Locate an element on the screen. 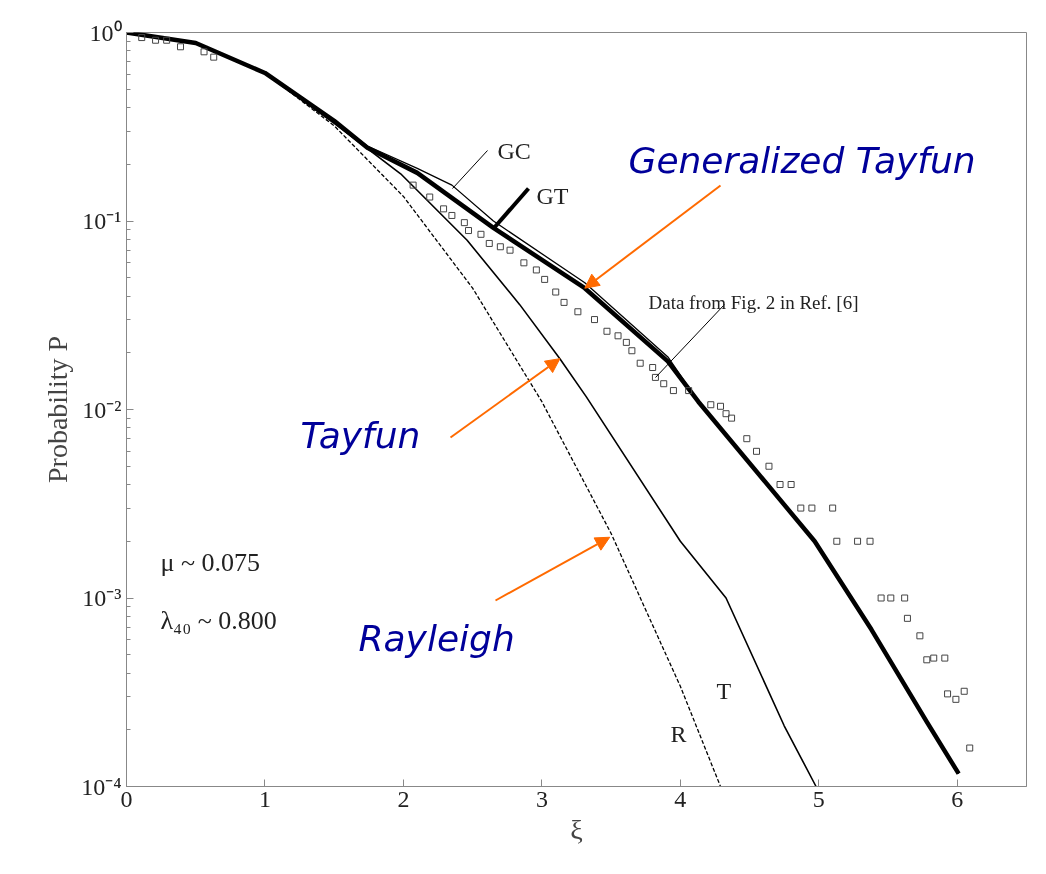 The height and width of the screenshot is (874, 1046). x-tick-label: 3 is located at coordinates (541, 798).